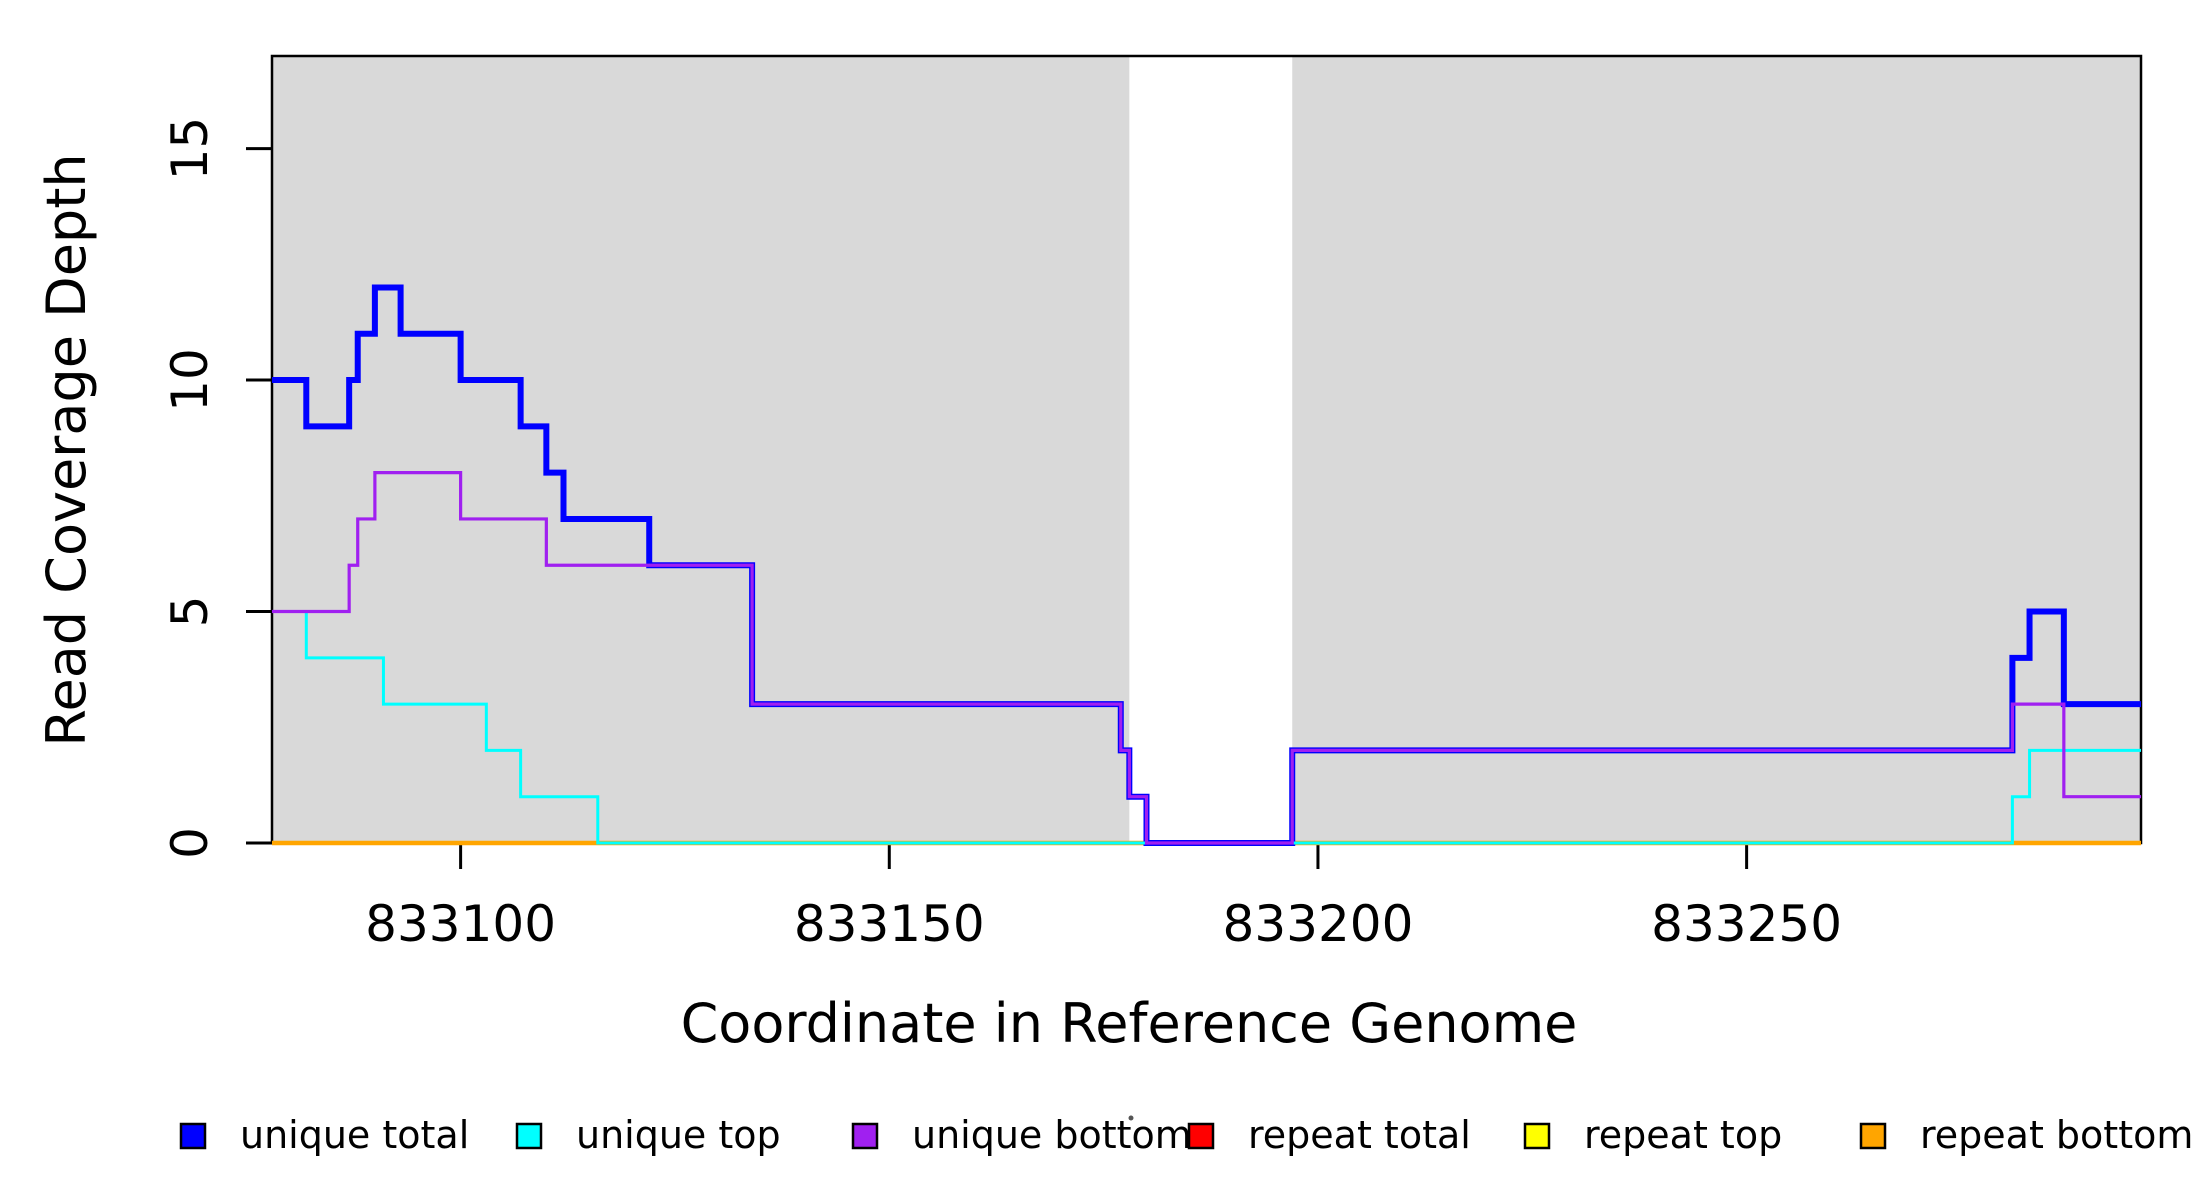  I want to click on legend-label: repeat top, so click(1683, 1135).